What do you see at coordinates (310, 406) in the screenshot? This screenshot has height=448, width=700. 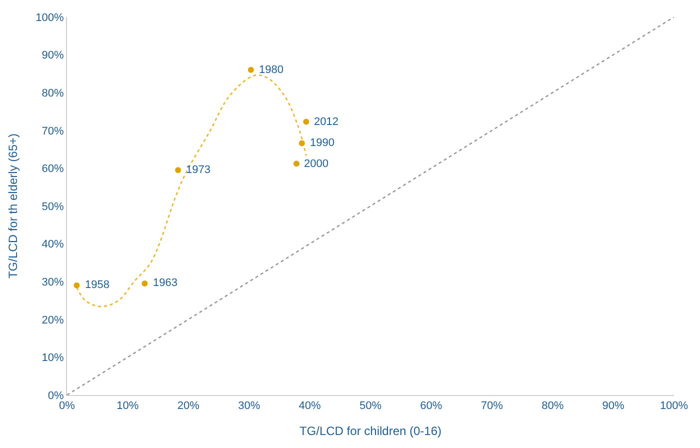 I see `x-tick-label: 40%` at bounding box center [310, 406].